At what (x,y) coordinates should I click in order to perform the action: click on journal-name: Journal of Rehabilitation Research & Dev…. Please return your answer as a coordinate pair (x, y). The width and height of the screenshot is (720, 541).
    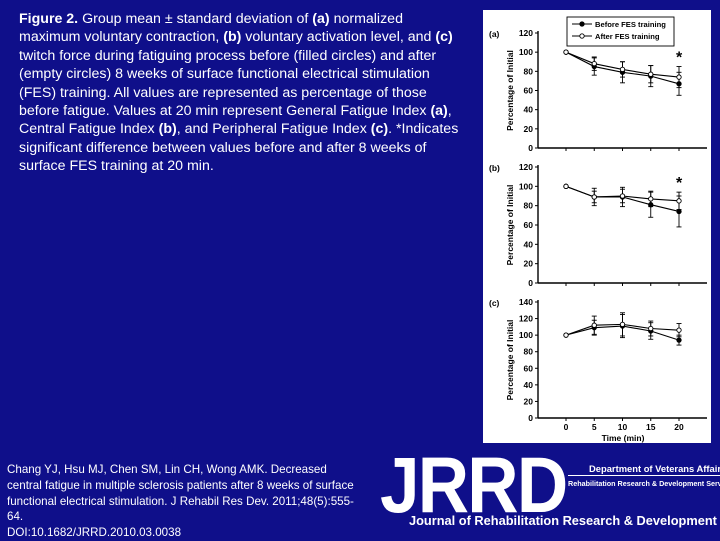
    Looking at the image, I should click on (563, 520).